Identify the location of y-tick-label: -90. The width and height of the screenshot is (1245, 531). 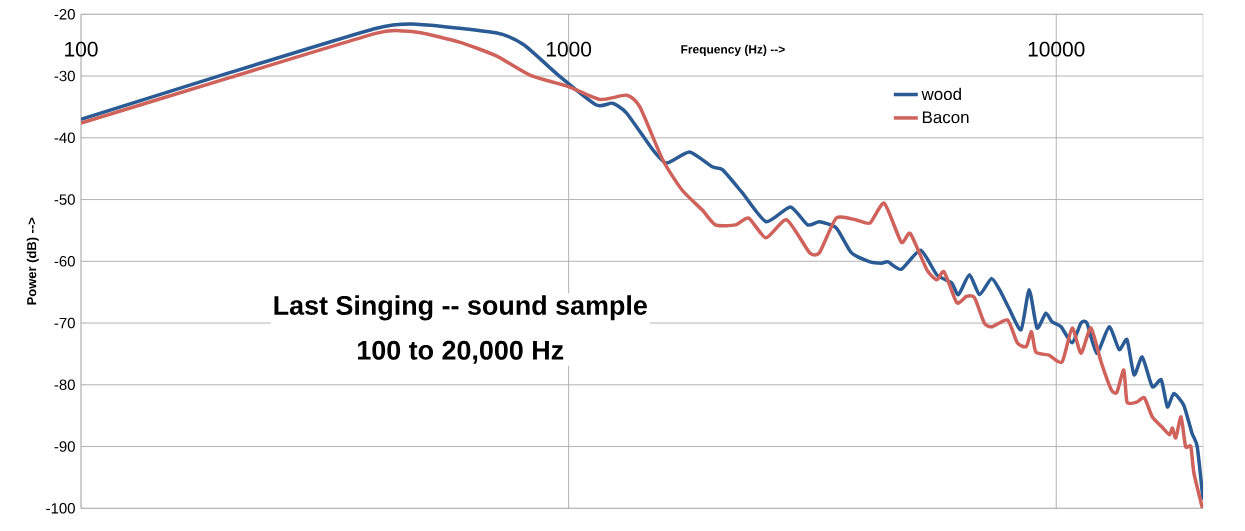
(64, 446).